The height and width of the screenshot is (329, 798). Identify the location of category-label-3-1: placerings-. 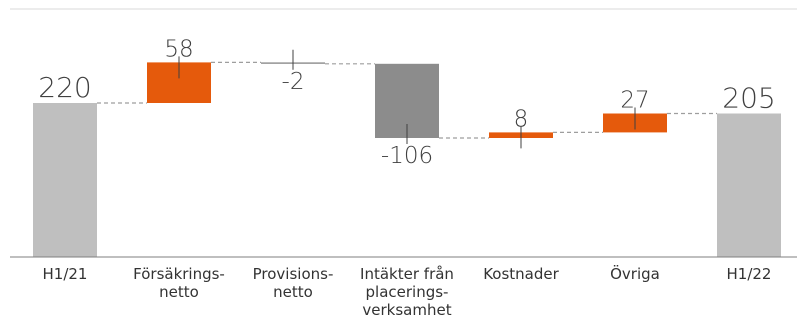
(407, 292).